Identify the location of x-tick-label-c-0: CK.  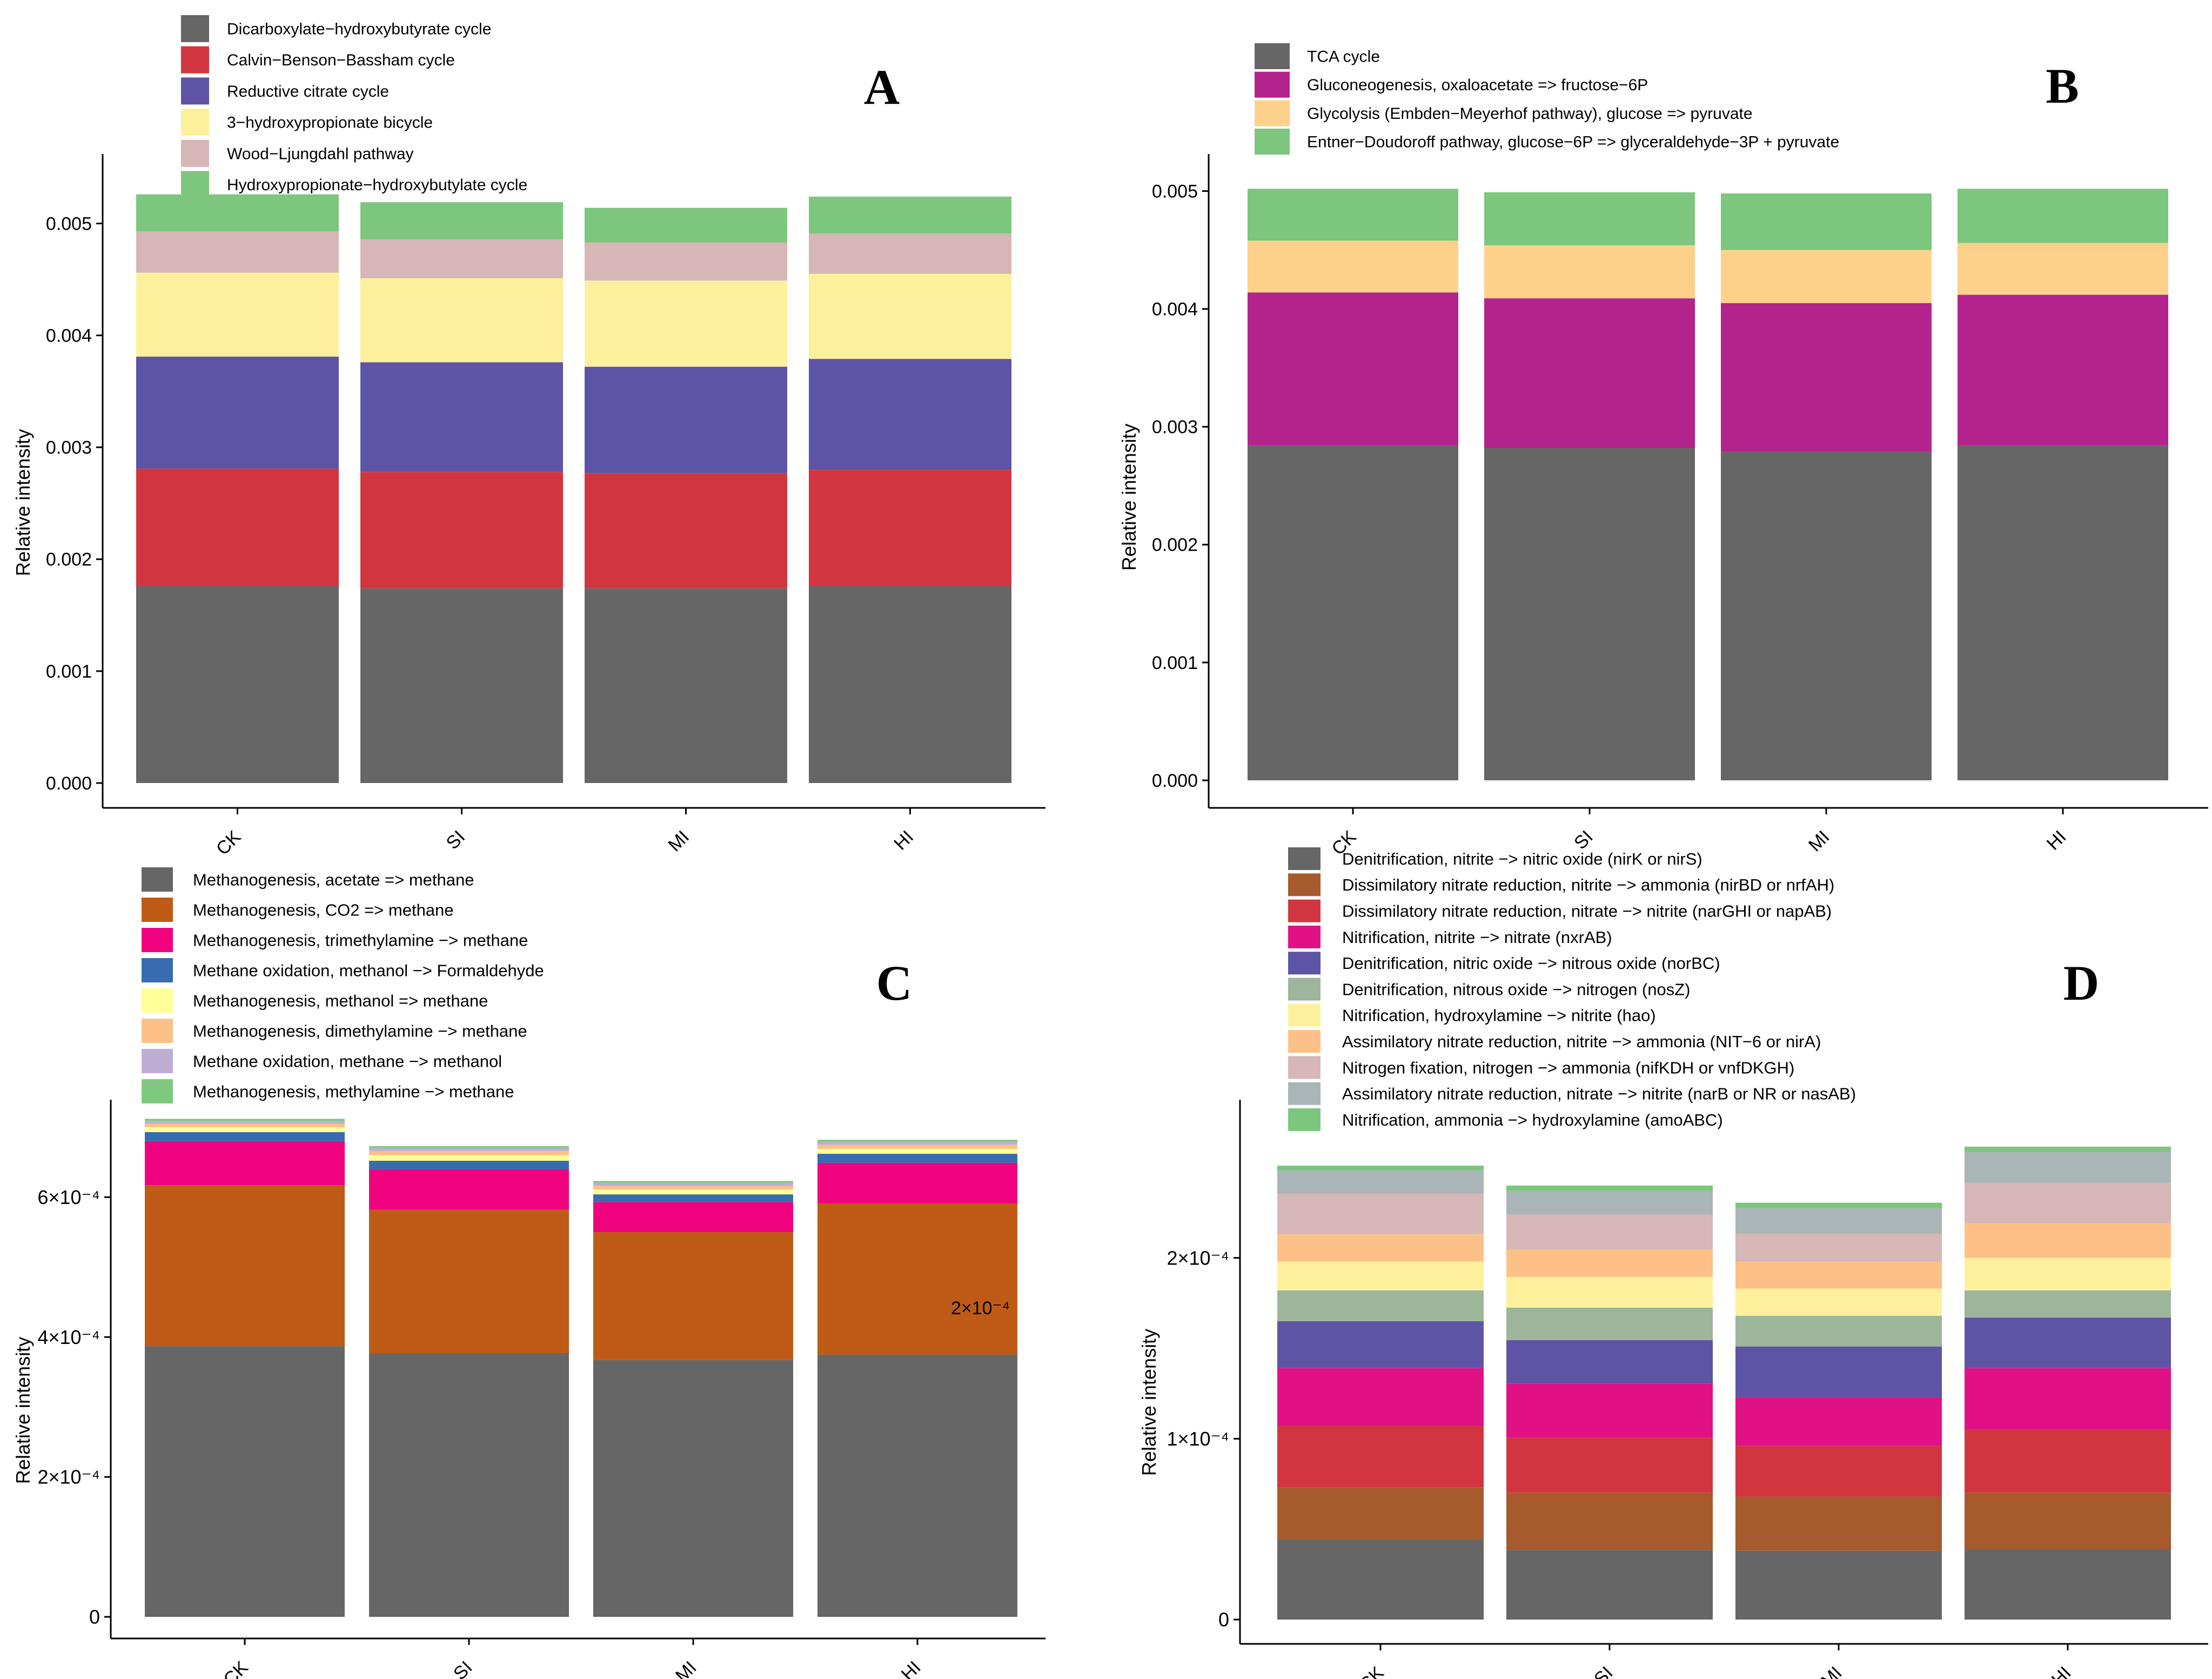
(236, 1668).